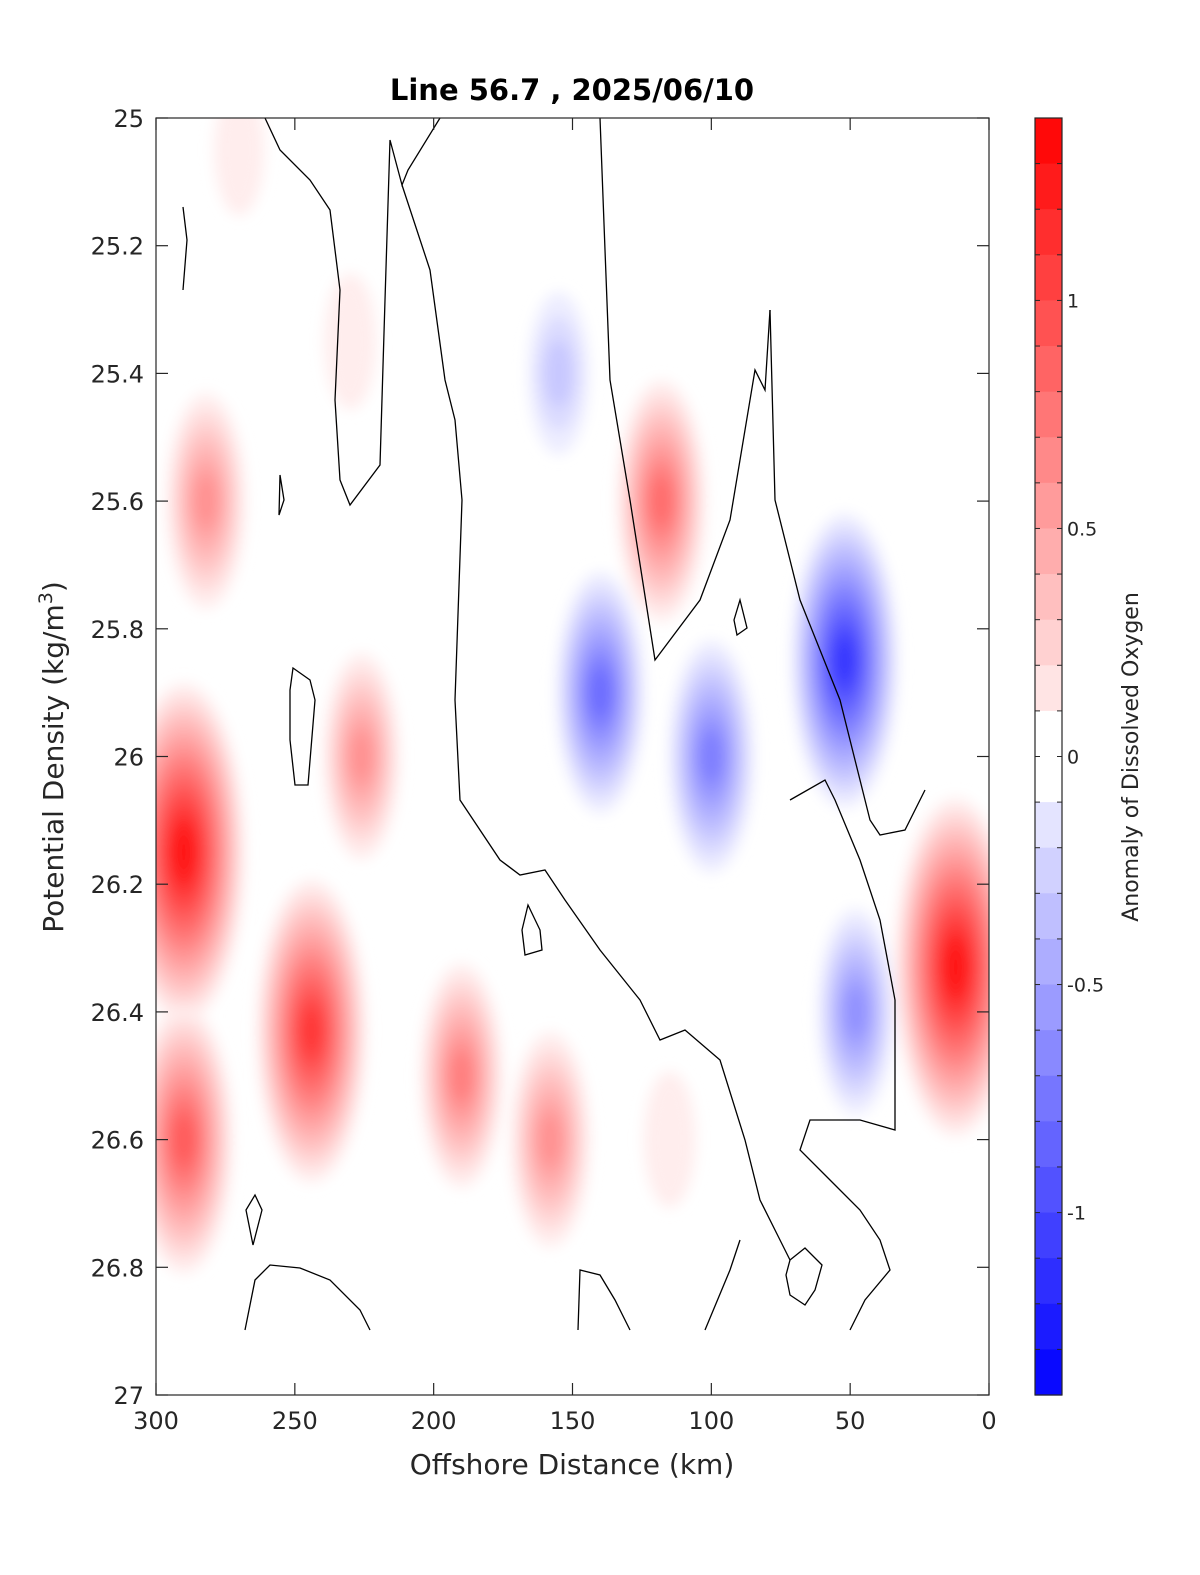 The height and width of the screenshot is (1575, 1200). What do you see at coordinates (1085, 986) in the screenshot?
I see `colorbar-tick-label: -0.5` at bounding box center [1085, 986].